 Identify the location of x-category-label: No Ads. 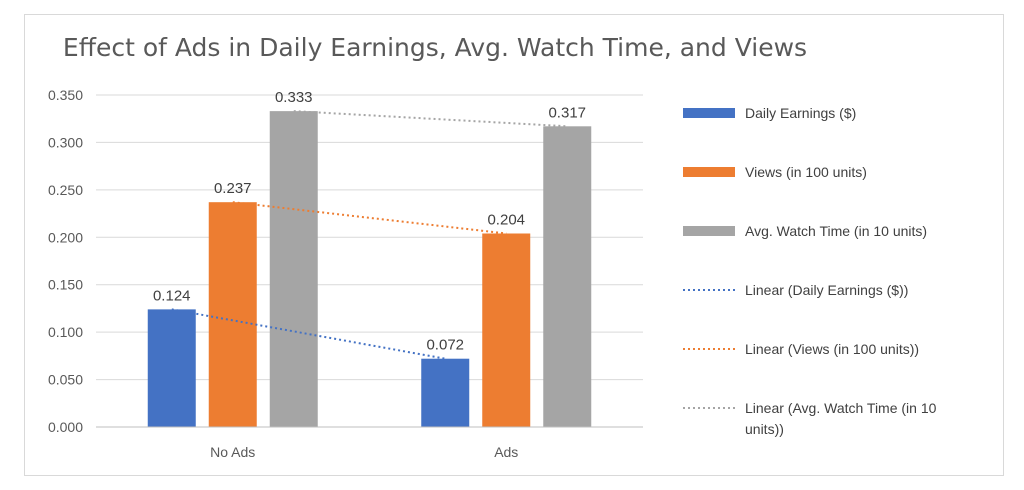
(232, 452).